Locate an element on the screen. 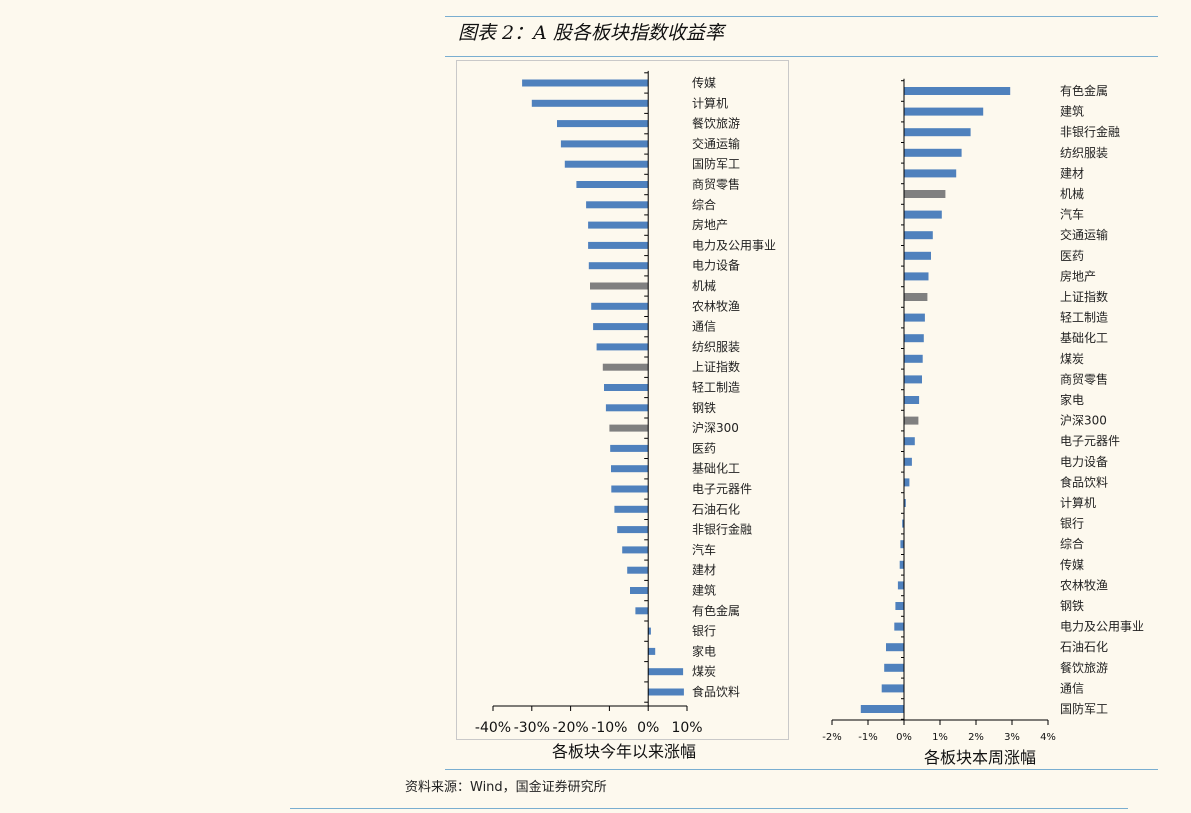  bottom-rule is located at coordinates (801, 769).